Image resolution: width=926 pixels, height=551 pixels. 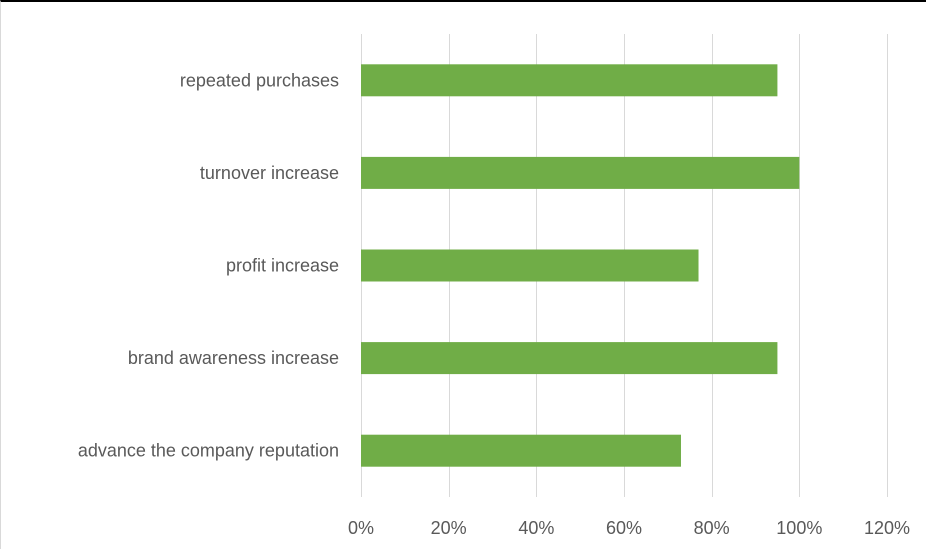 I want to click on x-tick-label: 40%, so click(x=536, y=528).